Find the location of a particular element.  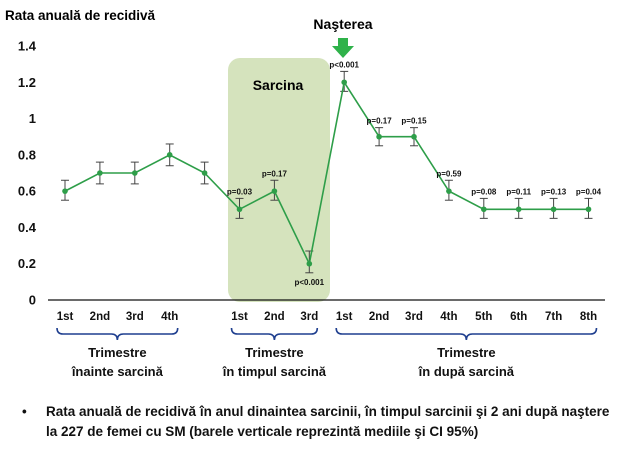

y-tick-label: 0 is located at coordinates (32, 300).